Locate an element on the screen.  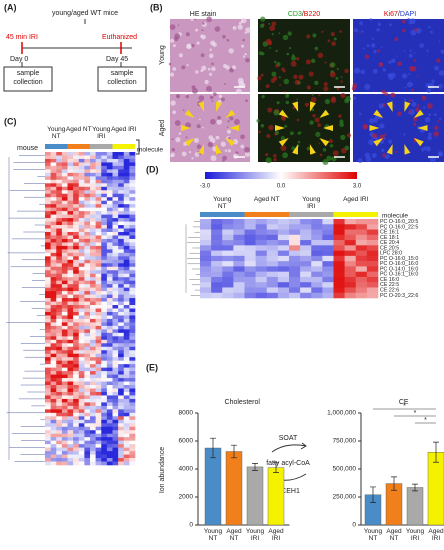
group-label: Aged NT is located at coordinates (78, 129).